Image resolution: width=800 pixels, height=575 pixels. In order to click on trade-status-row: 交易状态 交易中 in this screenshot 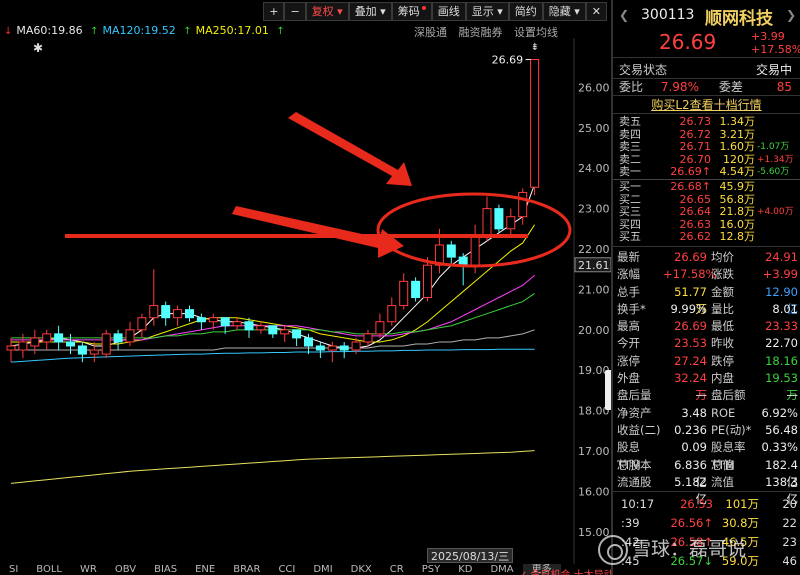, I will do `click(706, 70)`.